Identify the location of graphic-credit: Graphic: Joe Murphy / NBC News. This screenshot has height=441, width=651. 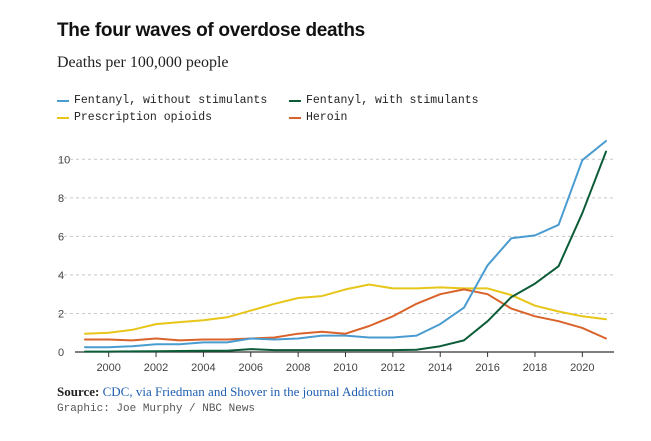
(156, 409).